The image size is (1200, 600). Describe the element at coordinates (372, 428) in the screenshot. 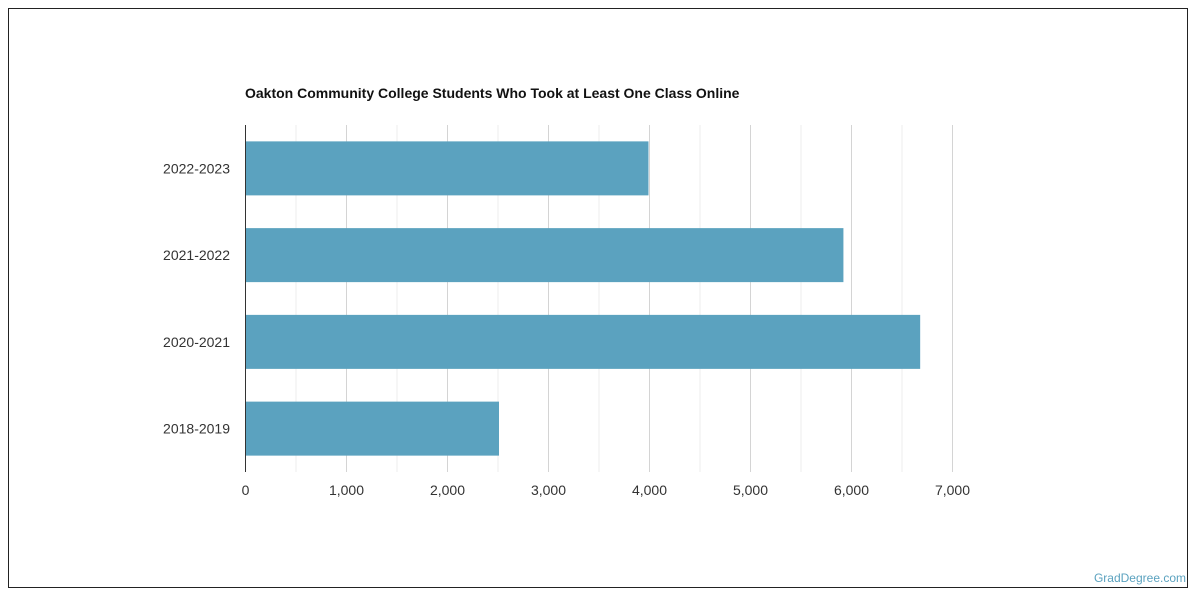

I see `bar-2018-2019` at that location.